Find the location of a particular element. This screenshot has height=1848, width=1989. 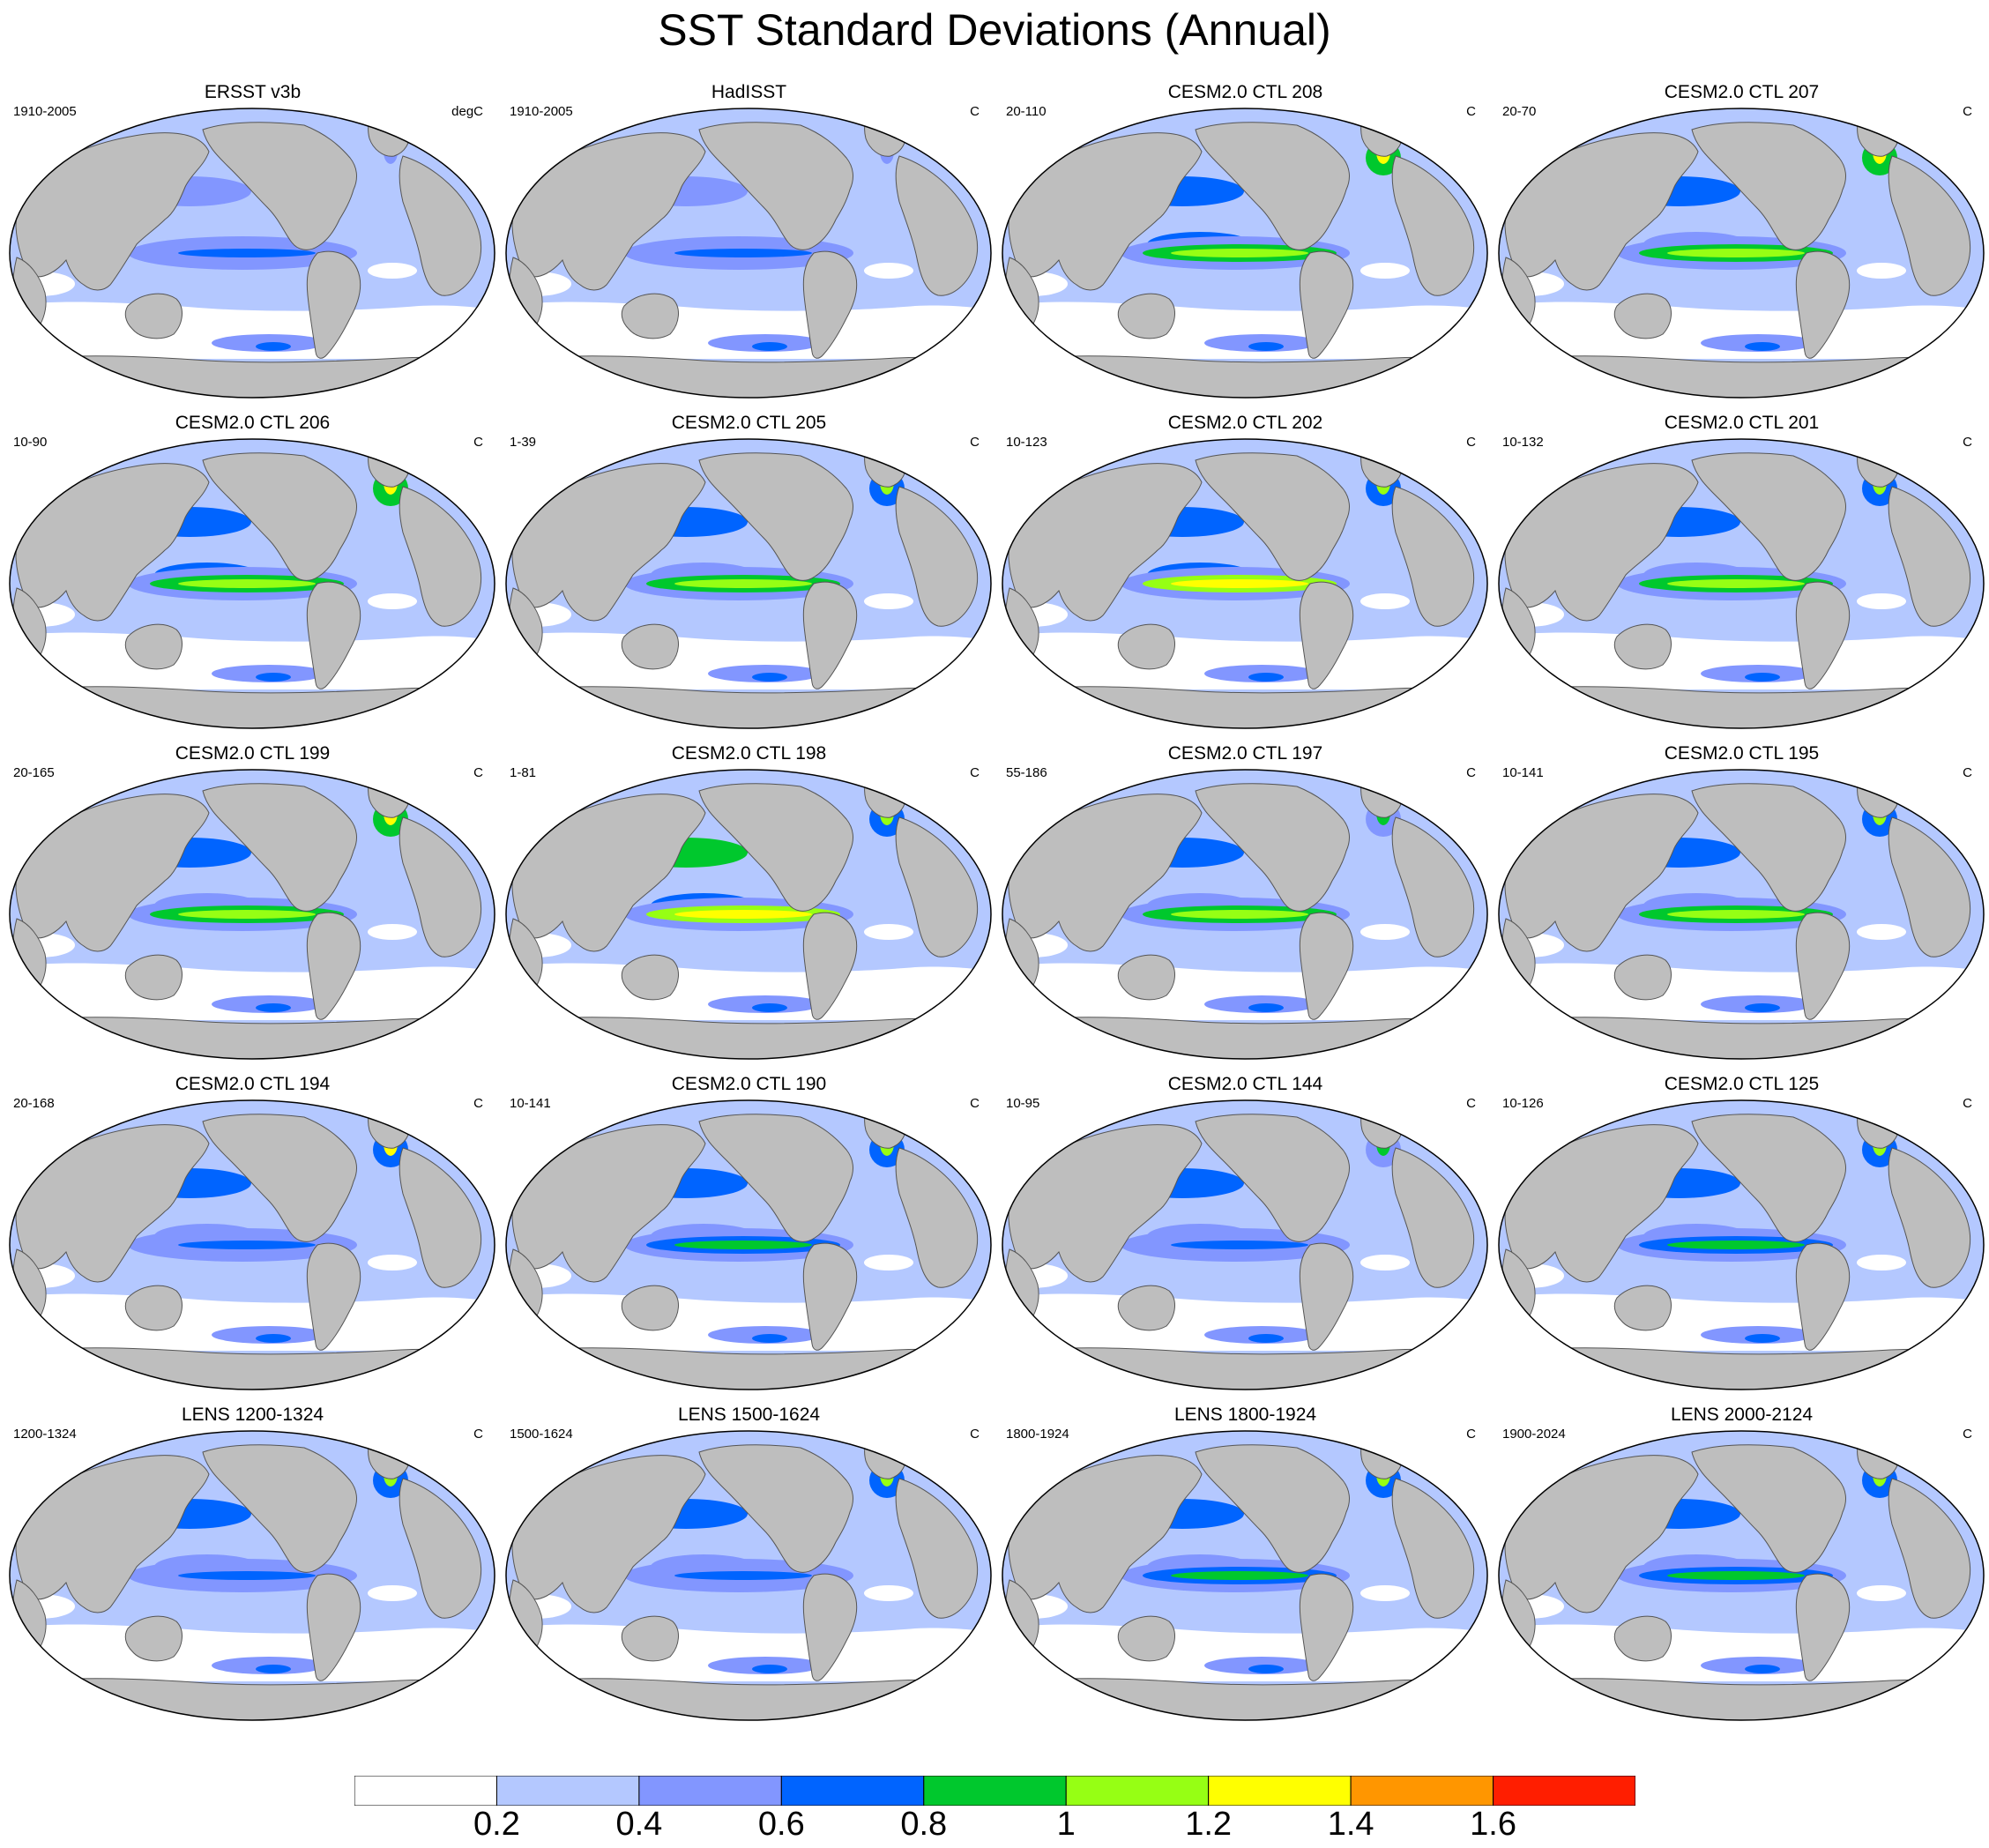

map-panel: CESM2.0 CTL 206 10-90 C is located at coordinates (252, 573).